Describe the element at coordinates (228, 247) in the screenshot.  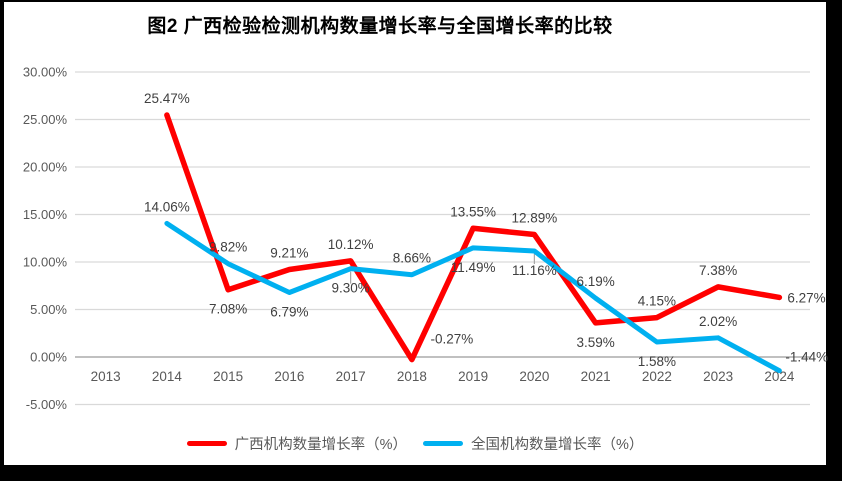
I see `data-label: 9.82%` at that location.